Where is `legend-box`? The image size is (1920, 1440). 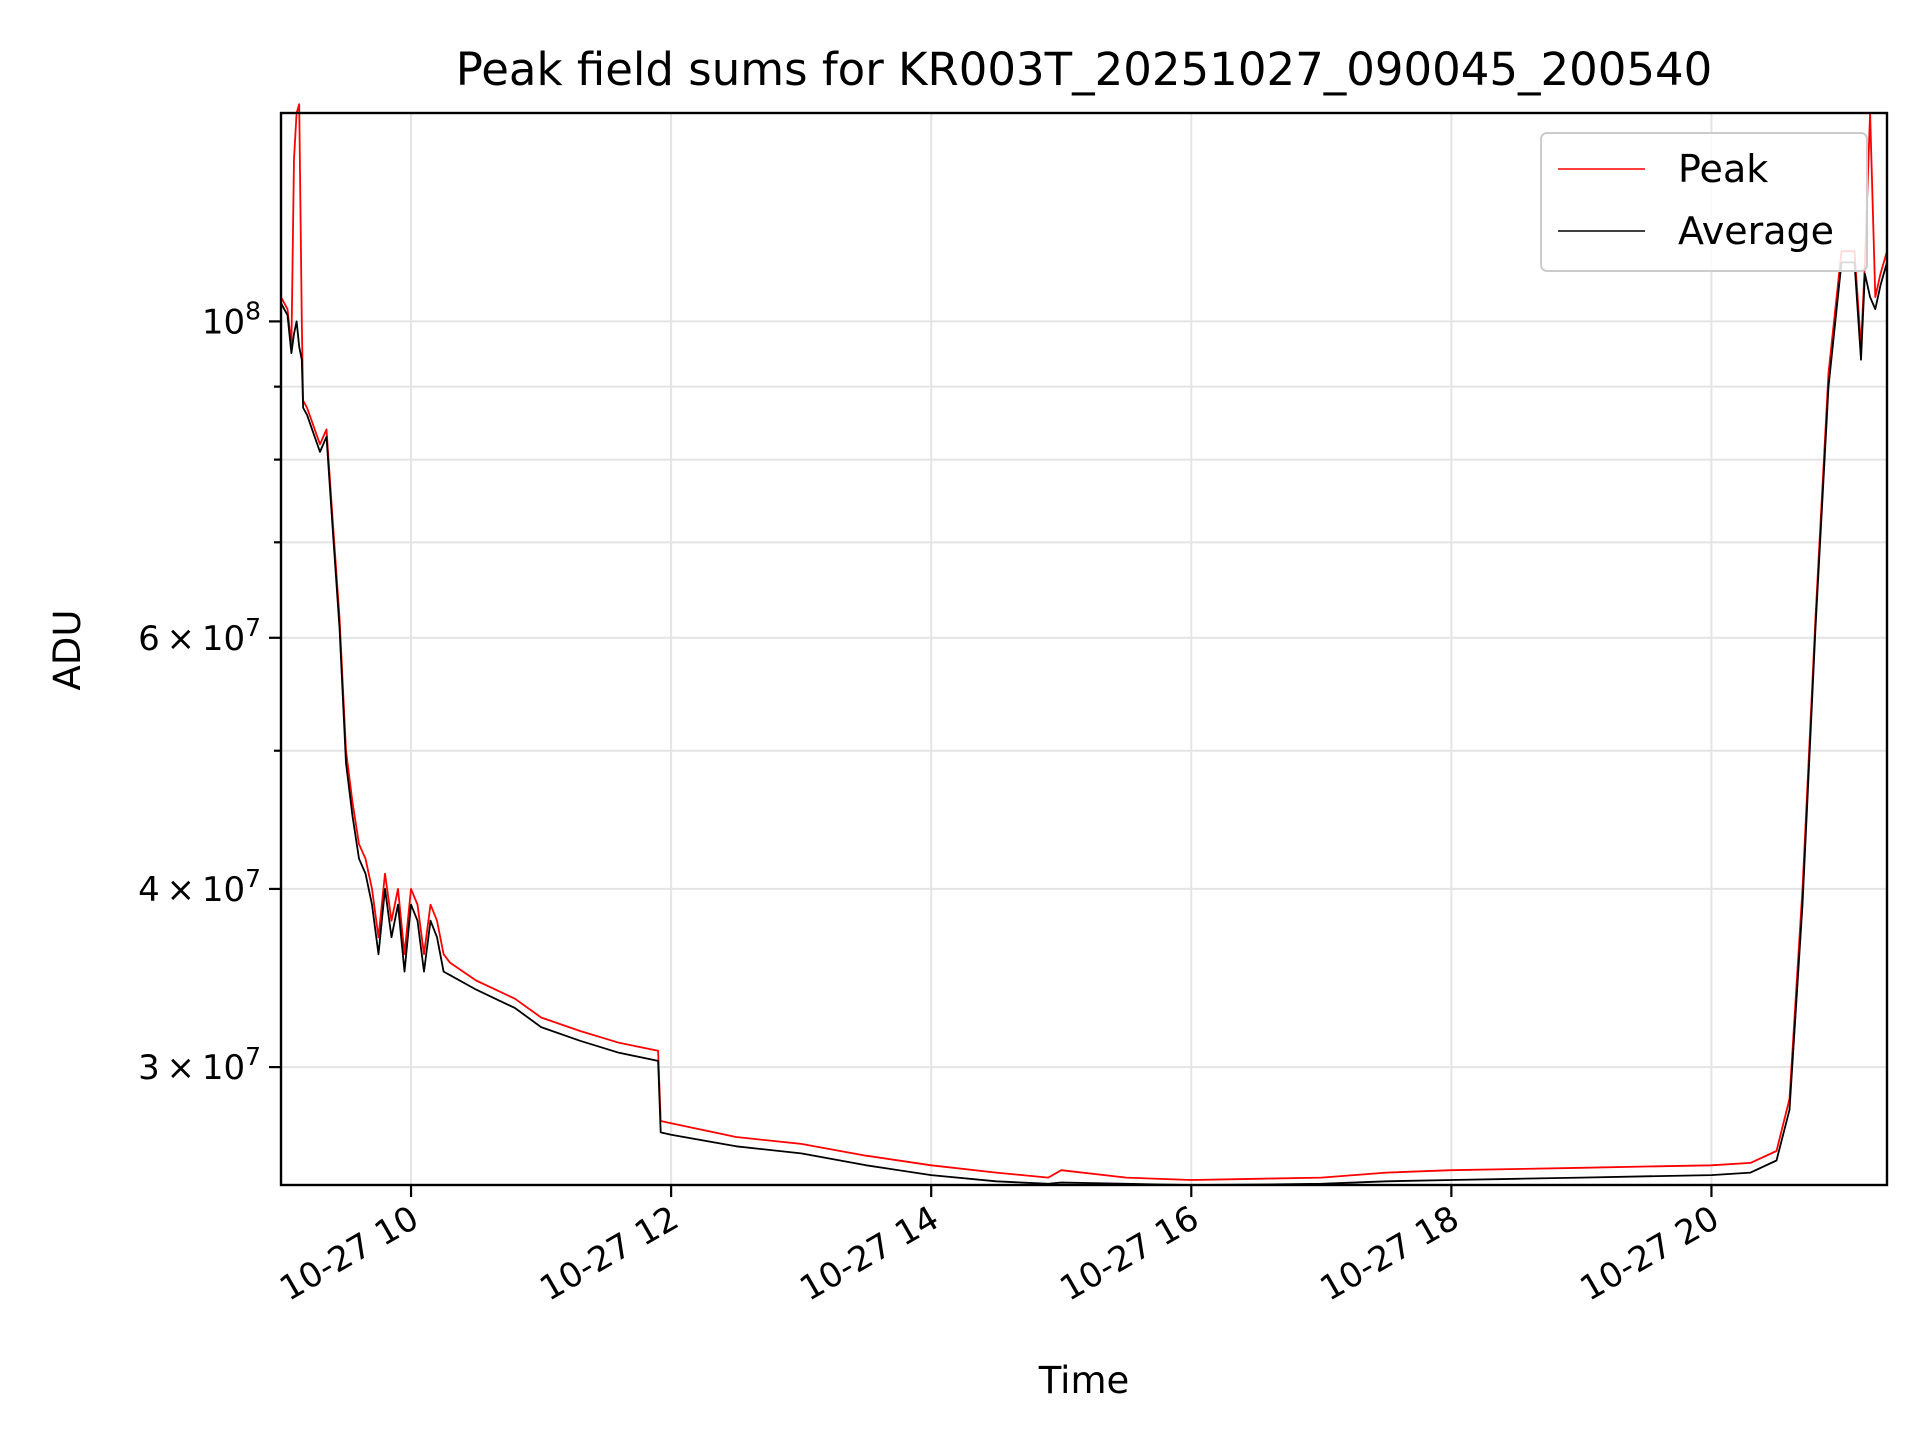 legend-box is located at coordinates (1704, 202).